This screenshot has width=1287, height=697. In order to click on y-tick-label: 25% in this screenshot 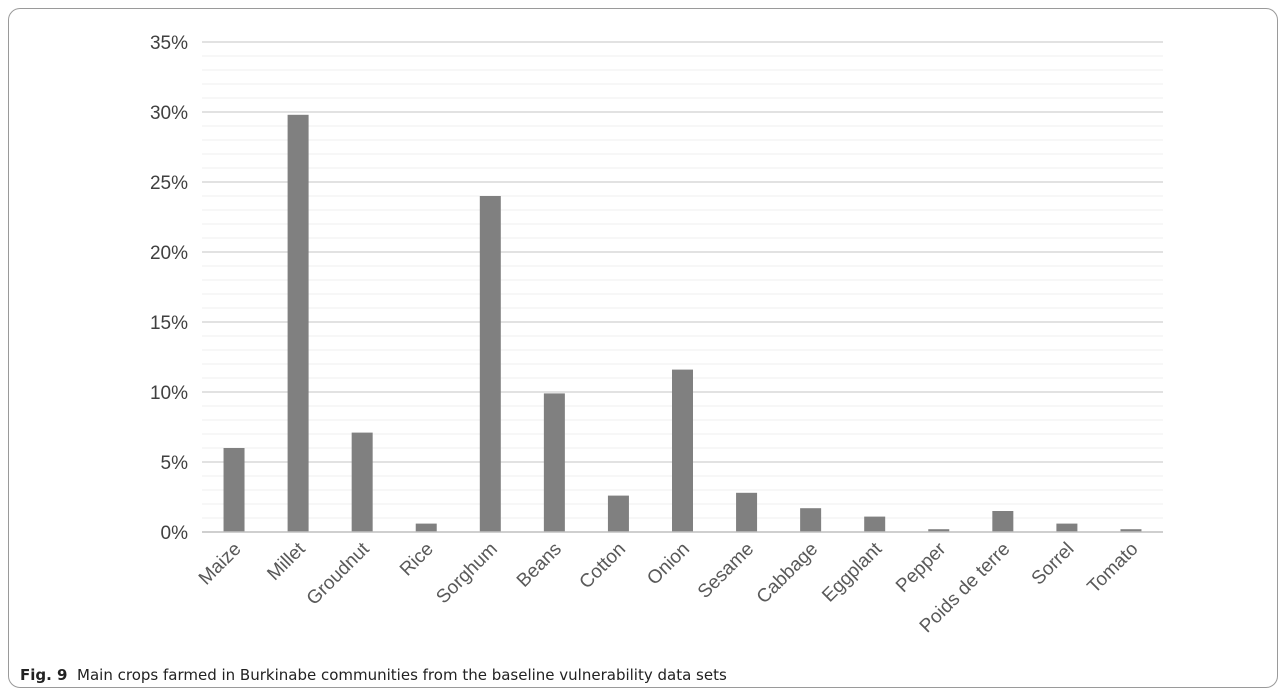, I will do `click(169, 183)`.